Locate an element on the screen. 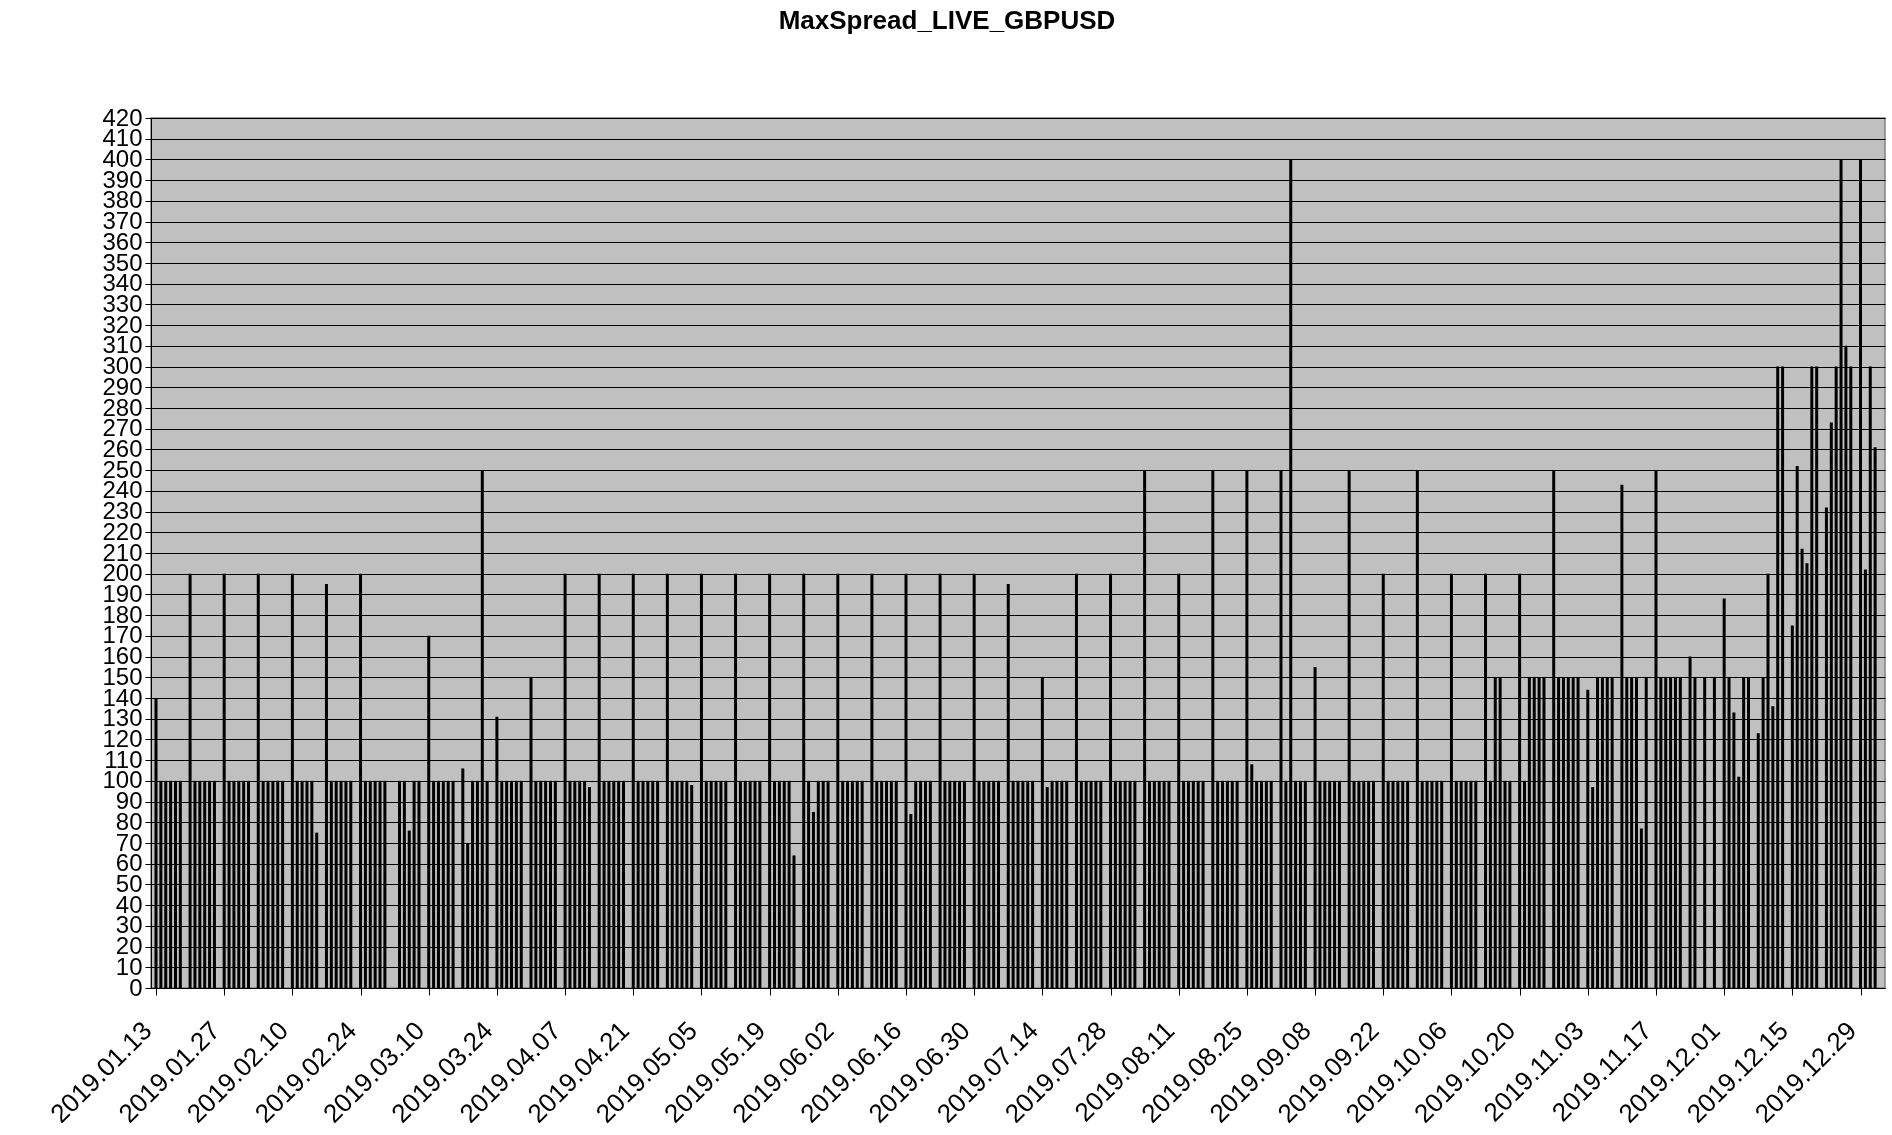 The height and width of the screenshot is (1135, 1892). chart-title: MaxSpread_LIVE_GBPUSD is located at coordinates (947, 20).